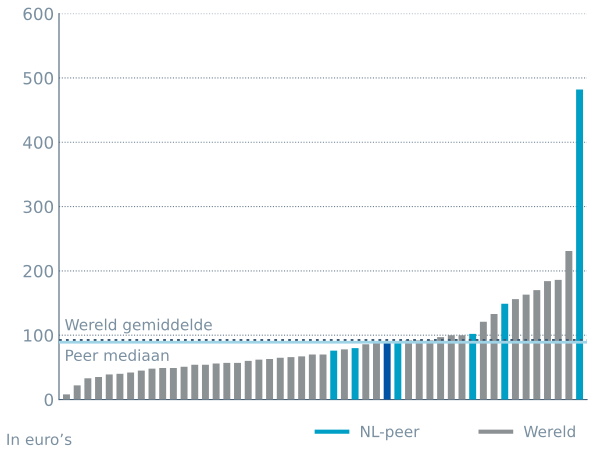 The height and width of the screenshot is (454, 590). Describe the element at coordinates (39, 335) in the screenshot. I see `y-tick-label: 100` at that location.